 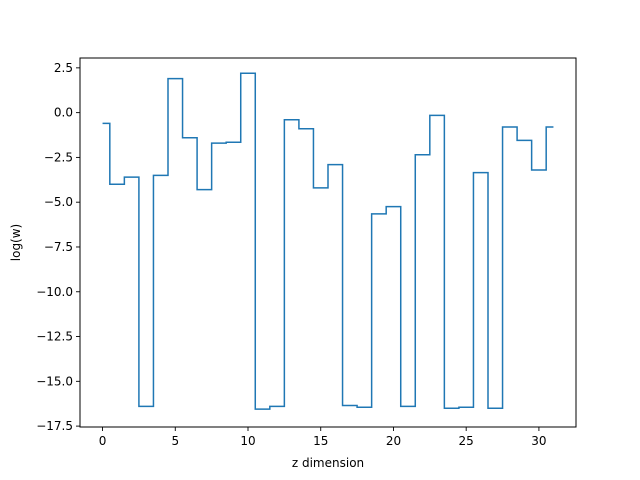 I want to click on y-axis-label: log(w), so click(x=16, y=242).